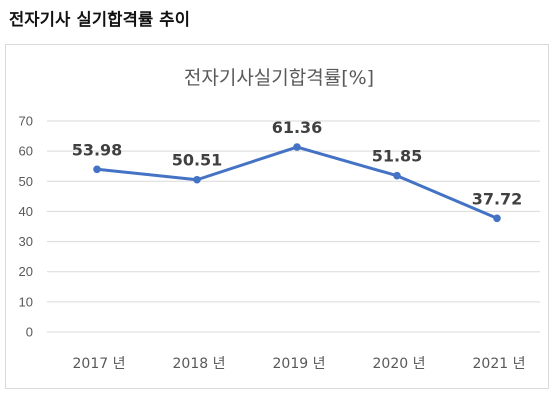 Image resolution: width=559 pixels, height=401 pixels. I want to click on chart-title: 전자기사실기합격률[%], so click(279, 78).